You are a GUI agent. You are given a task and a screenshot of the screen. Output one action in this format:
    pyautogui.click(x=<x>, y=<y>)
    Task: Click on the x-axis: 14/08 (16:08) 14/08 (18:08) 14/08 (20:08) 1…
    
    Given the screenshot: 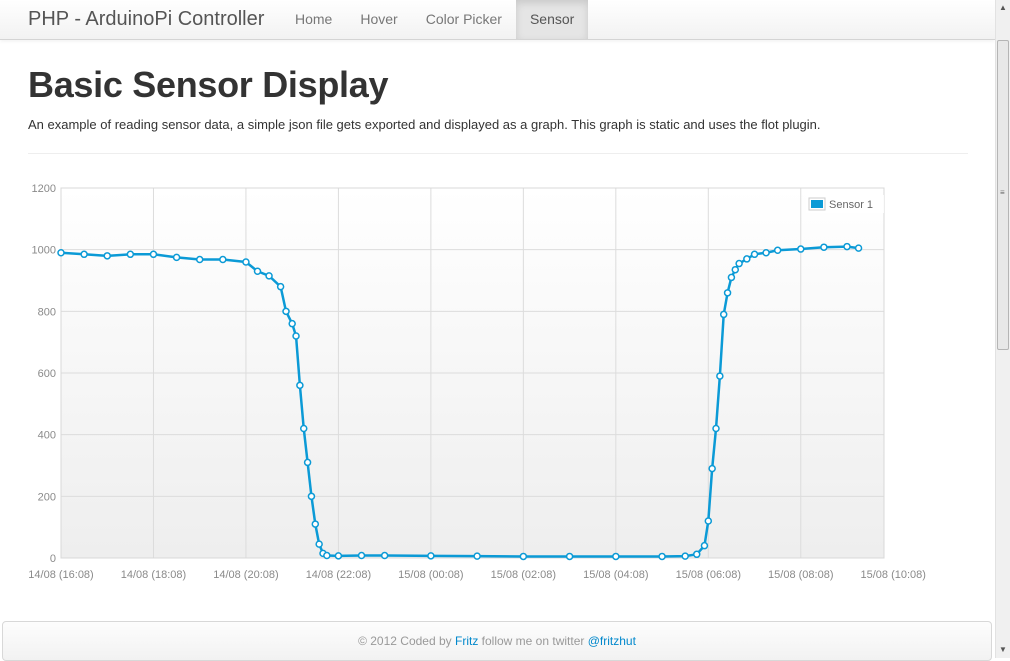 What is the action you would take?
    pyautogui.click(x=477, y=575)
    